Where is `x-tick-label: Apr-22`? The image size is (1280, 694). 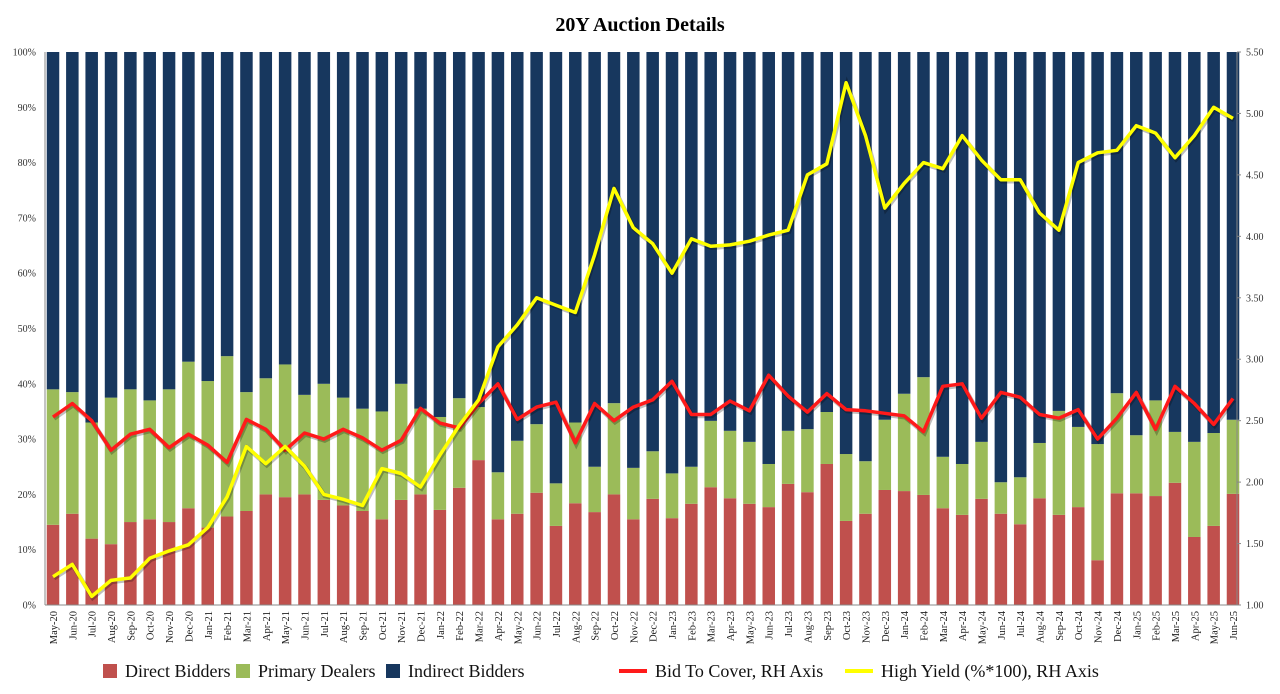 x-tick-label: Apr-22 is located at coordinates (499, 626).